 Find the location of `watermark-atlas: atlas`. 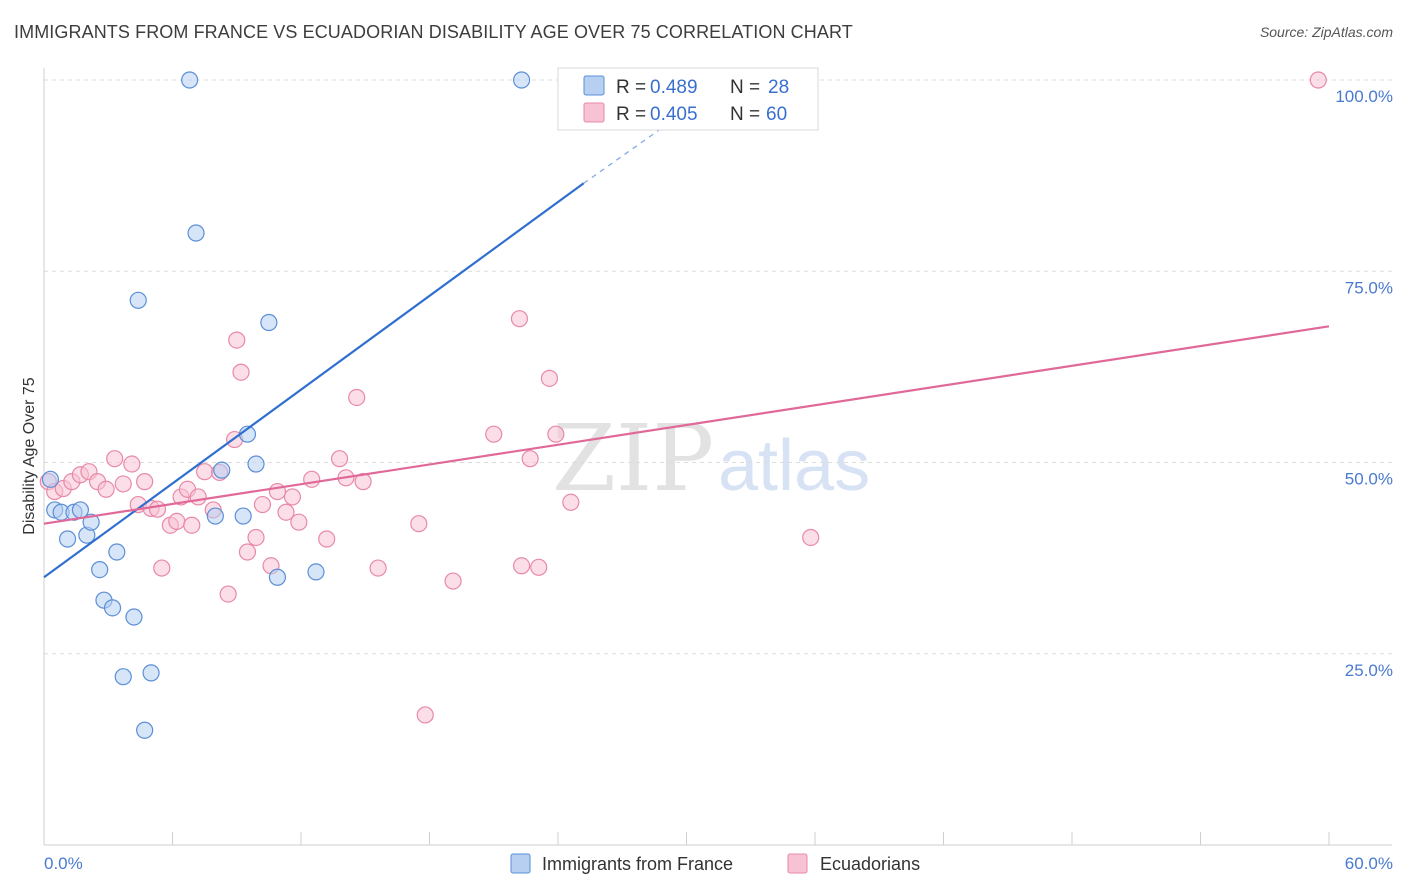

watermark-atlas: atlas is located at coordinates (794, 466).